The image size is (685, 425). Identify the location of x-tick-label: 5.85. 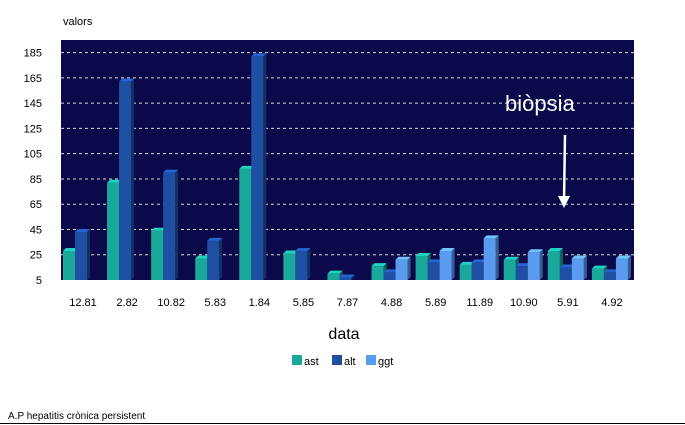
(303, 303).